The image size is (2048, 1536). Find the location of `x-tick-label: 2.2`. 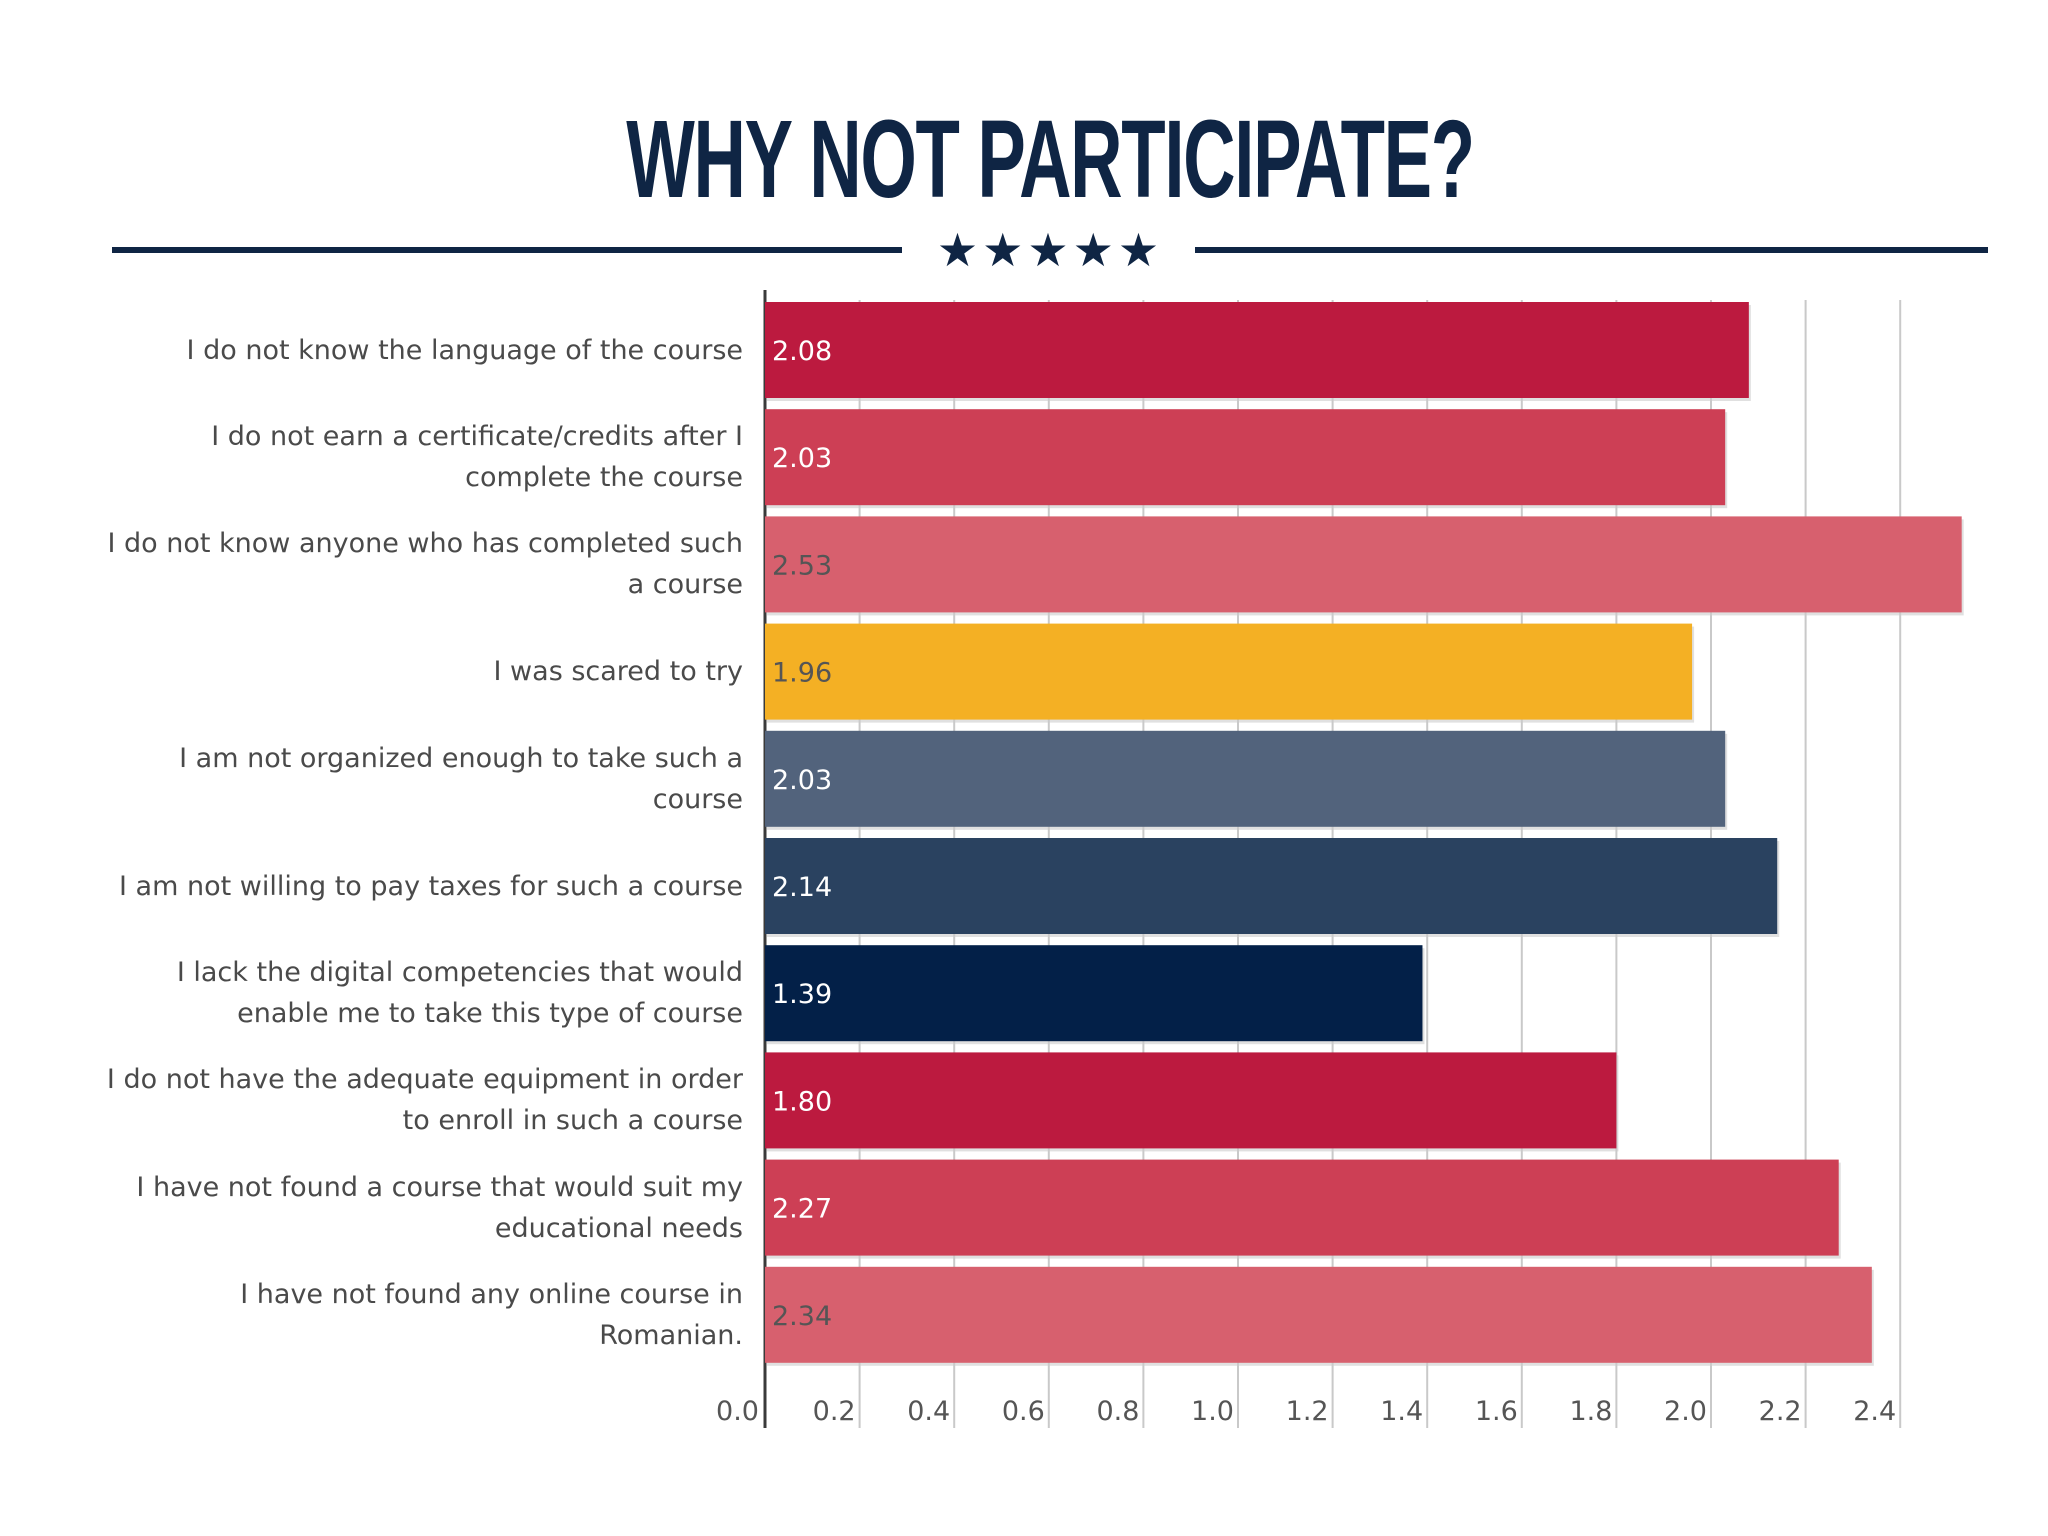

x-tick-label: 2.2 is located at coordinates (1780, 1411).